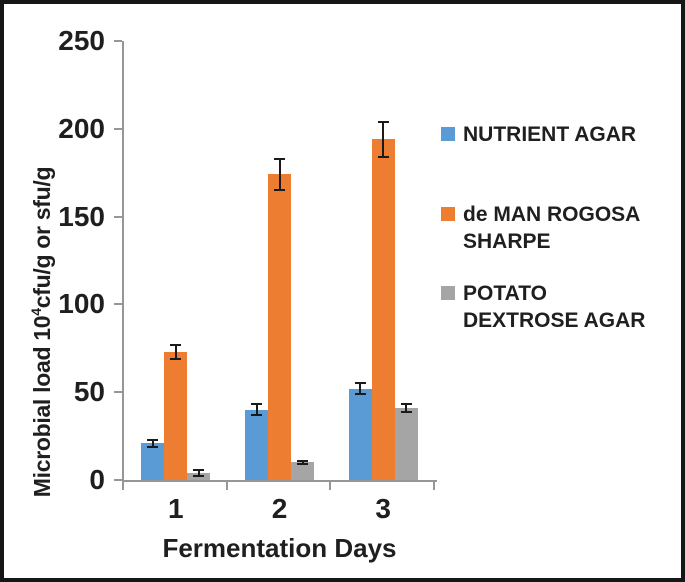 This screenshot has height=582, width=685. Describe the element at coordinates (89, 392) in the screenshot. I see `y-axis-tick-label: 50` at that location.